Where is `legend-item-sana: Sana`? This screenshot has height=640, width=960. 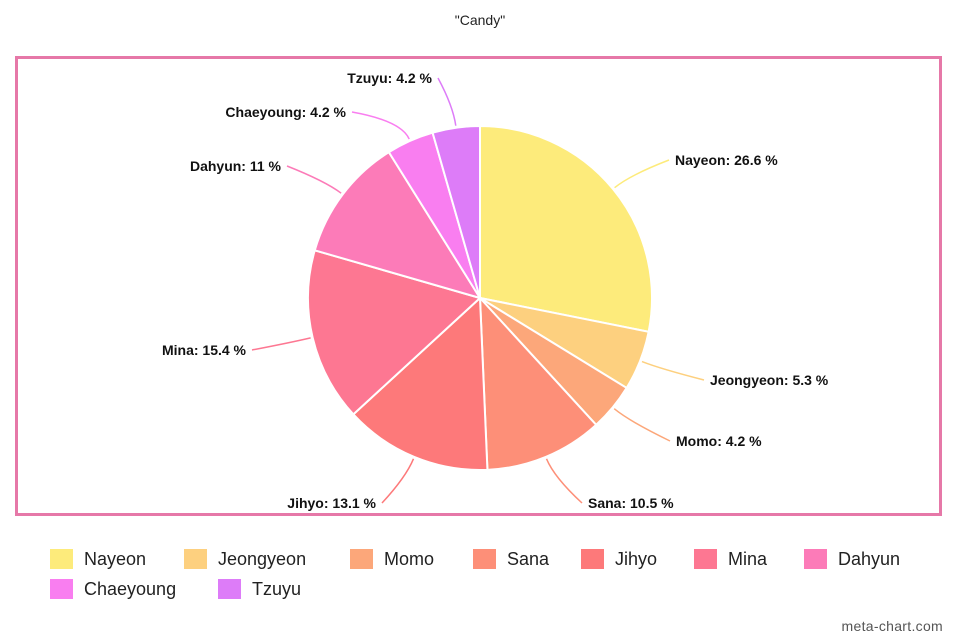 legend-item-sana: Sana is located at coordinates (511, 559).